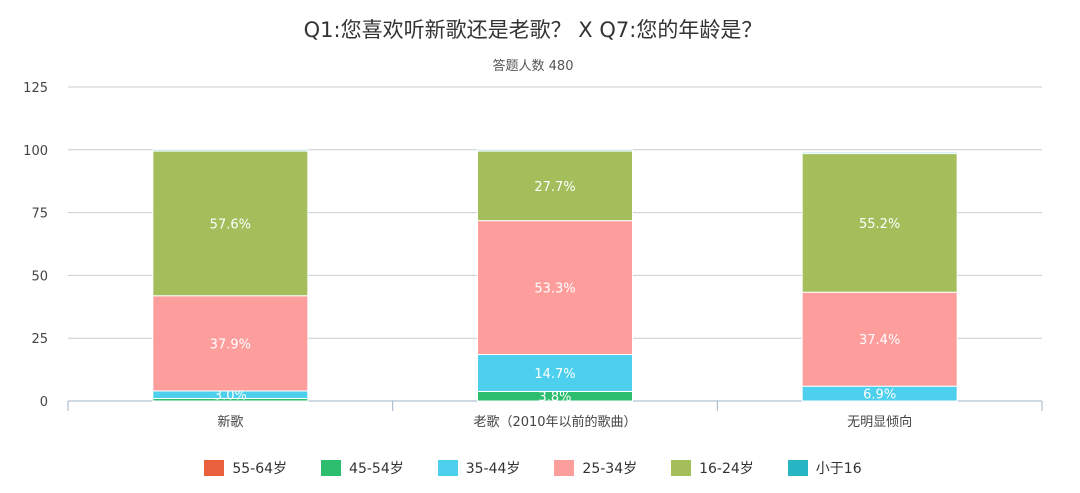 This screenshot has height=493, width=1080. I want to click on data-label: 27.7%, so click(554, 187).